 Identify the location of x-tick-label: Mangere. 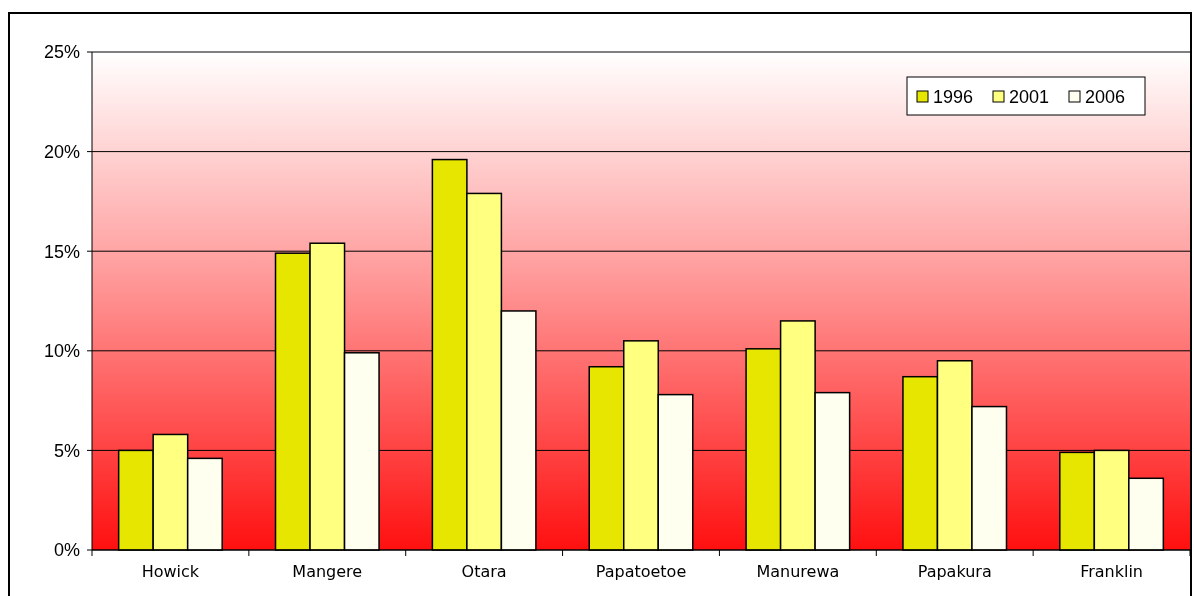
(327, 571).